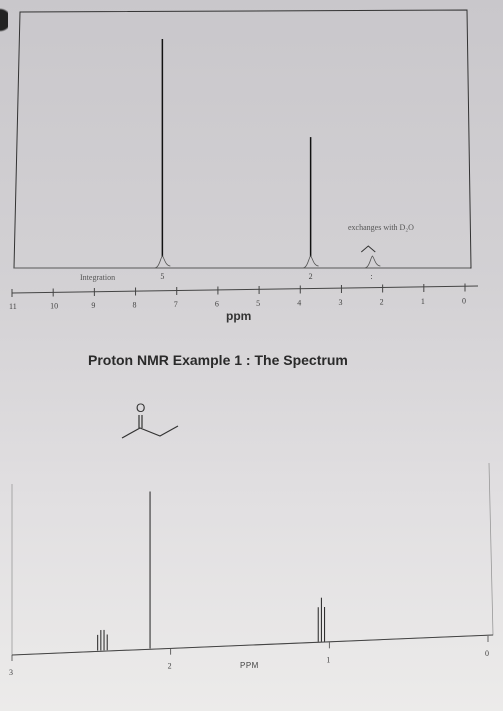 The image size is (503, 711). Describe the element at coordinates (162, 276) in the screenshot. I see `top-integration-value: 5` at that location.